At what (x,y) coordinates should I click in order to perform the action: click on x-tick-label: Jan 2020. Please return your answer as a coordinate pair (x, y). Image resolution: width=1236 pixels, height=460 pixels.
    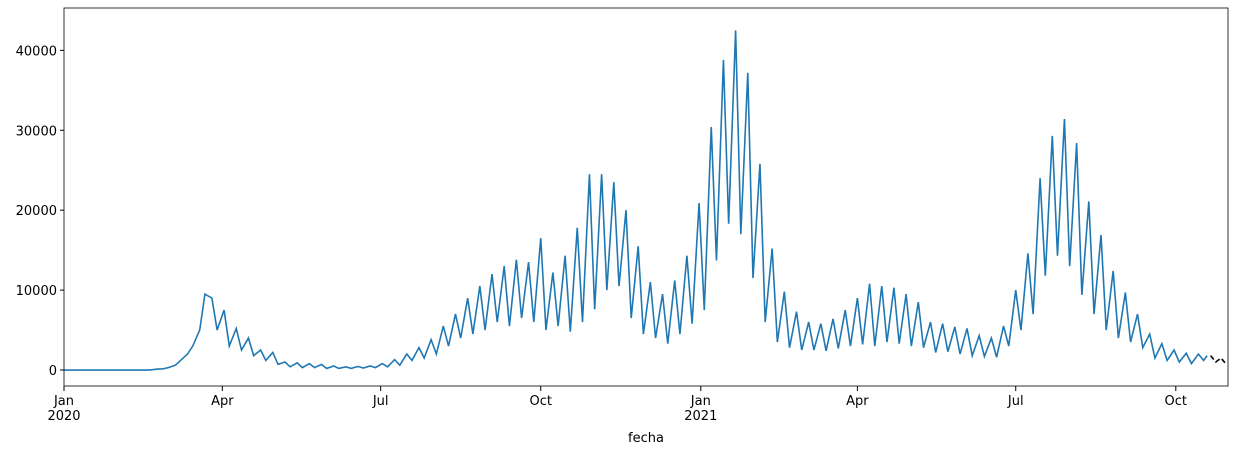
    Looking at the image, I should click on (63, 409).